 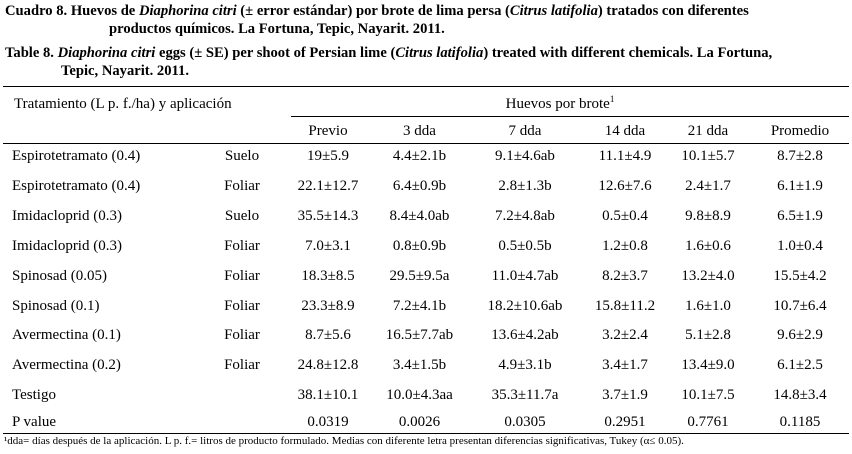 I want to click on table-cell: 7.0±3.1, so click(x=328, y=246).